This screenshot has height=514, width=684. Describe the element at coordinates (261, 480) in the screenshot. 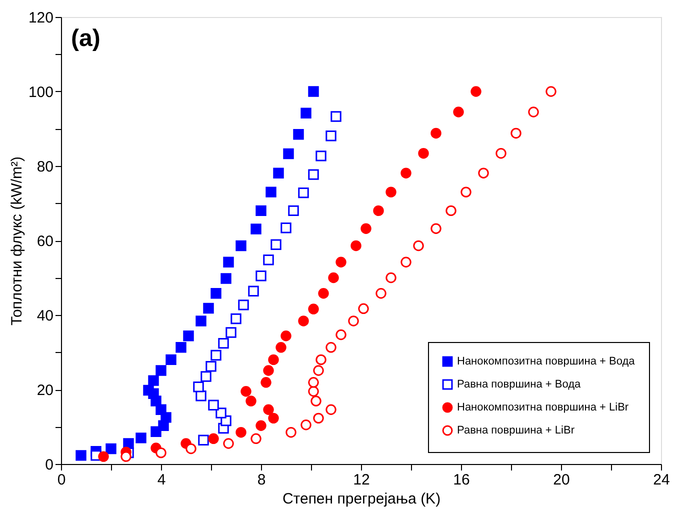

I see `x-tick-label: 8` at that location.